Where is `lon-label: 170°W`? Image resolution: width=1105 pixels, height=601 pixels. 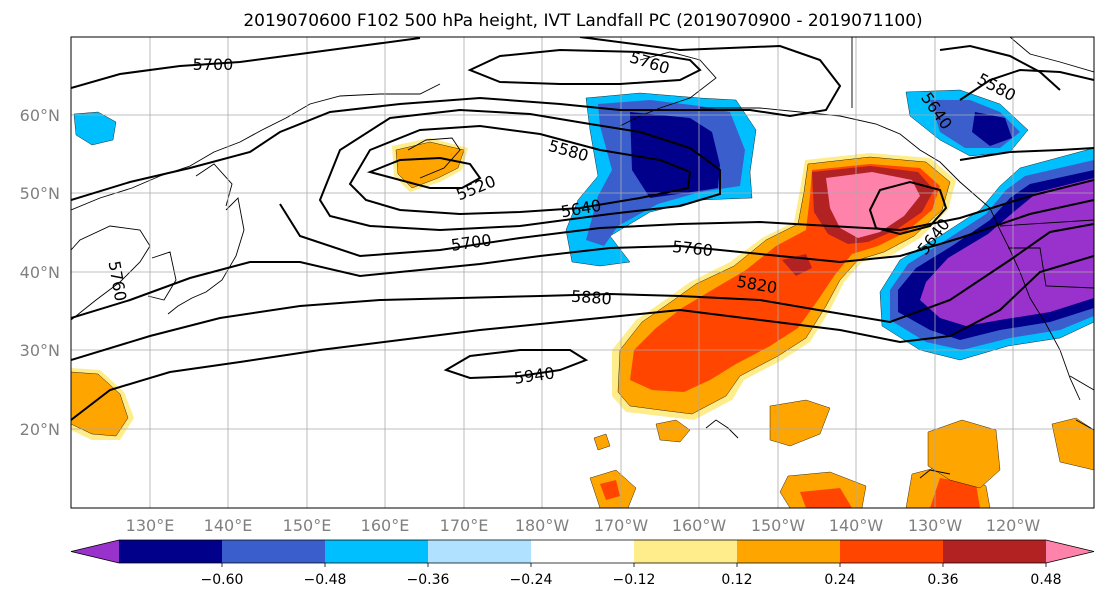 lon-label: 170°W is located at coordinates (621, 525).